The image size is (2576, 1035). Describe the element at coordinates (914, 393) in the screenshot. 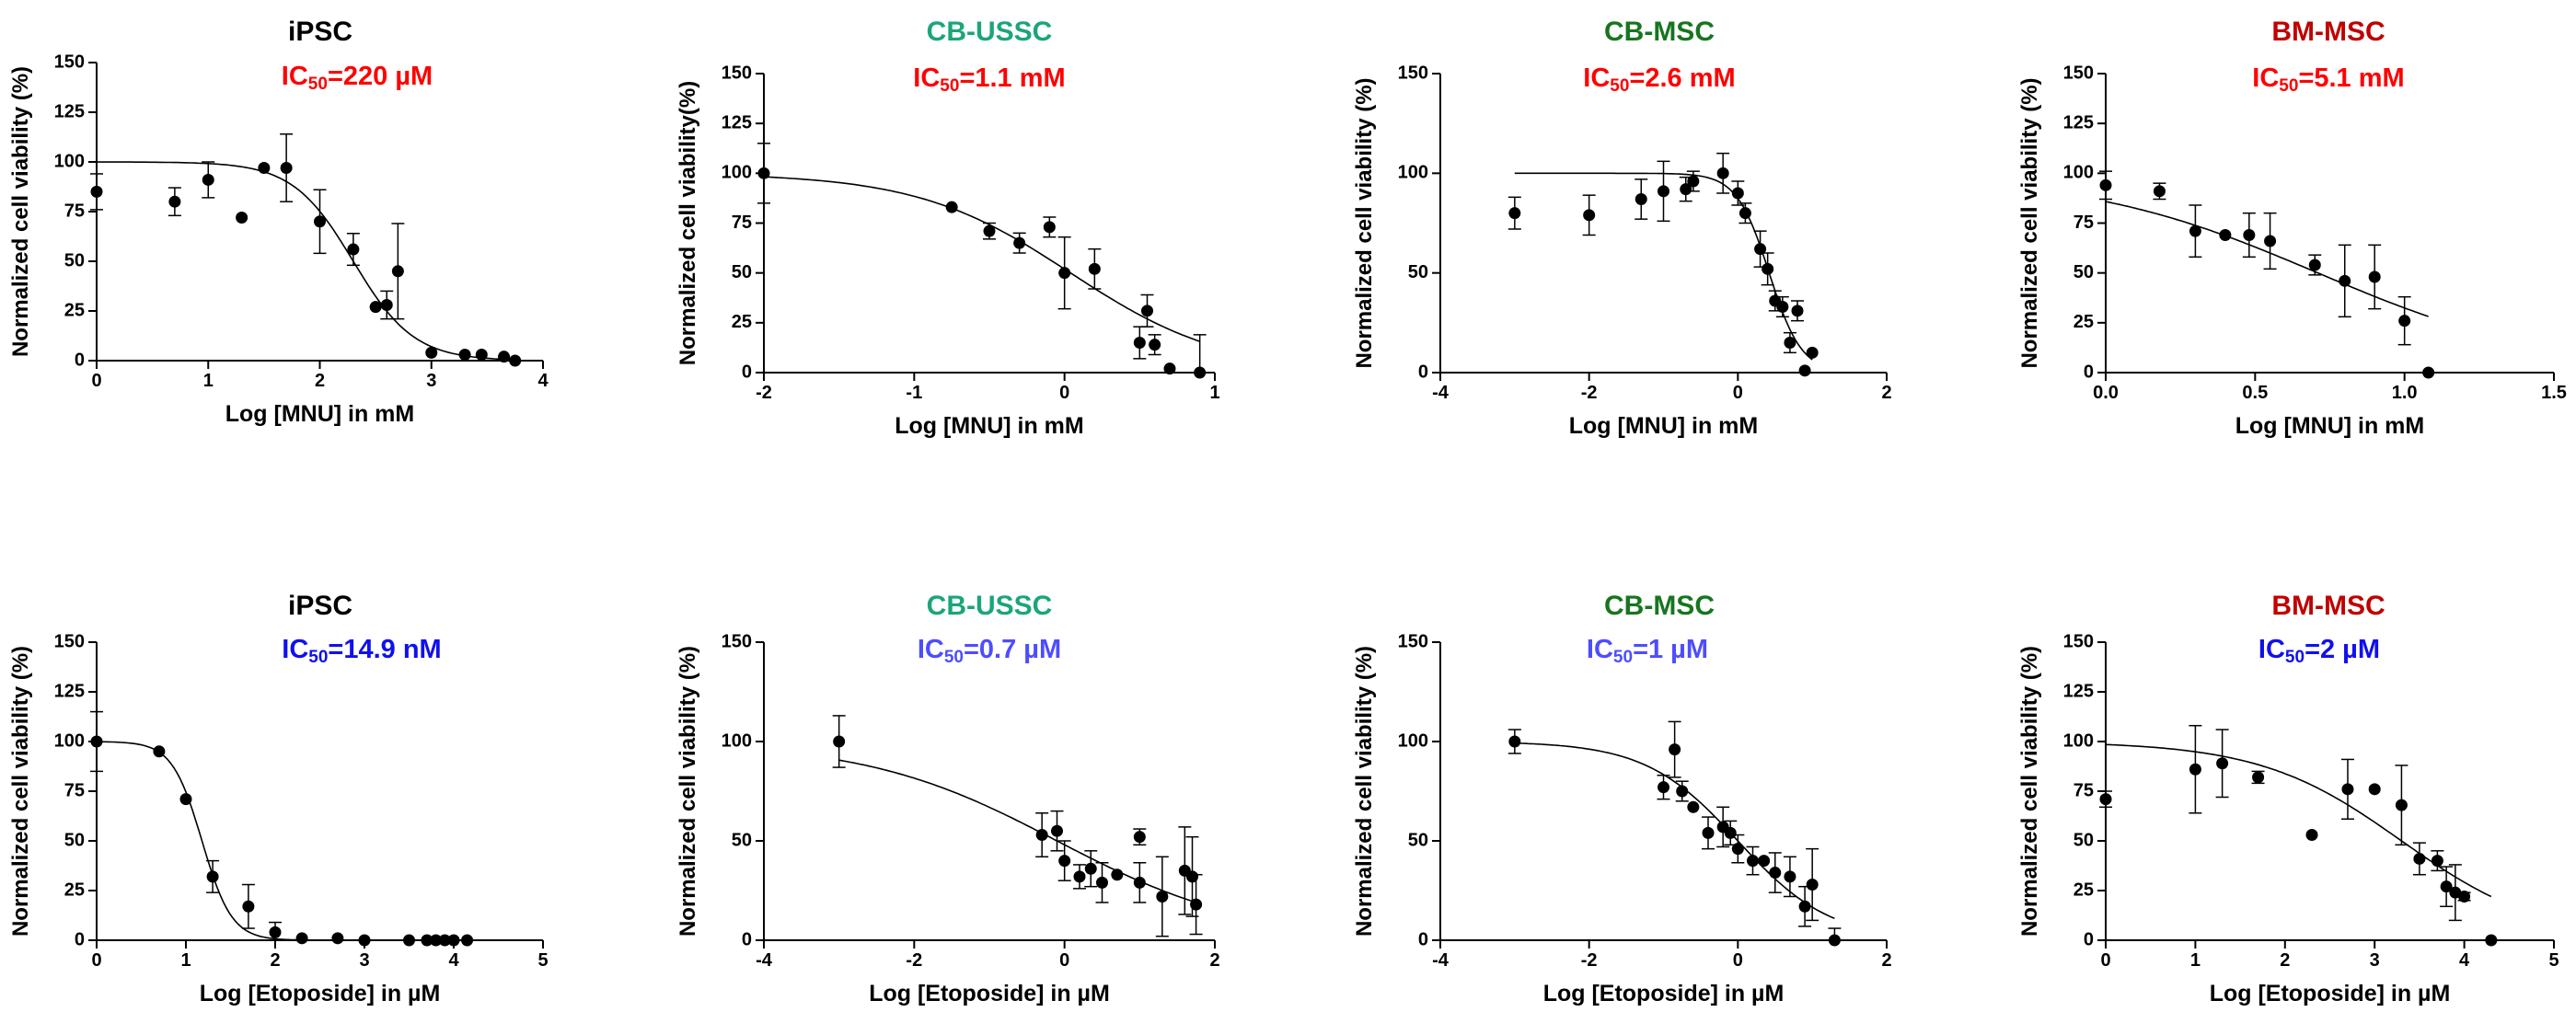

I see `x-tick-label: -1` at that location.